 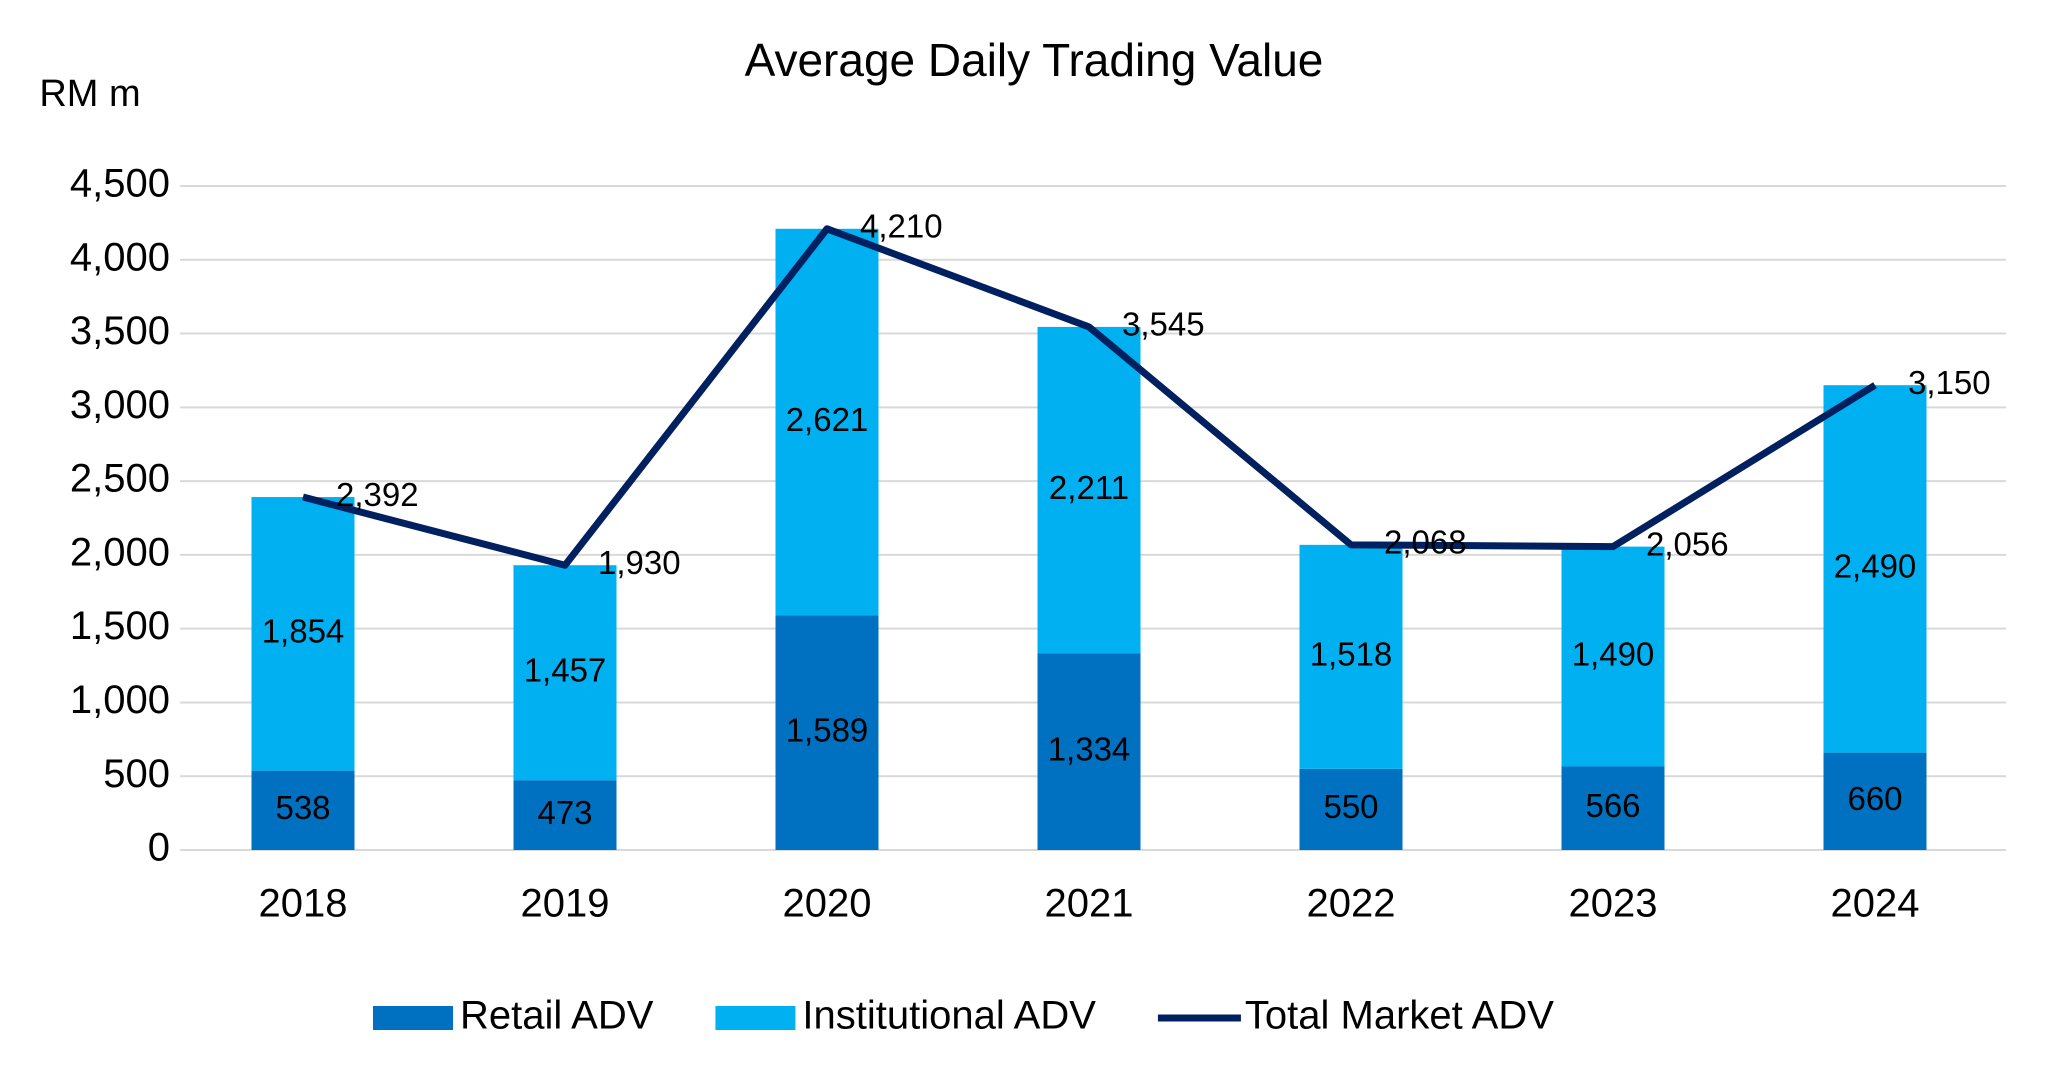 I want to click on data-label: 1,854, so click(x=303, y=631).